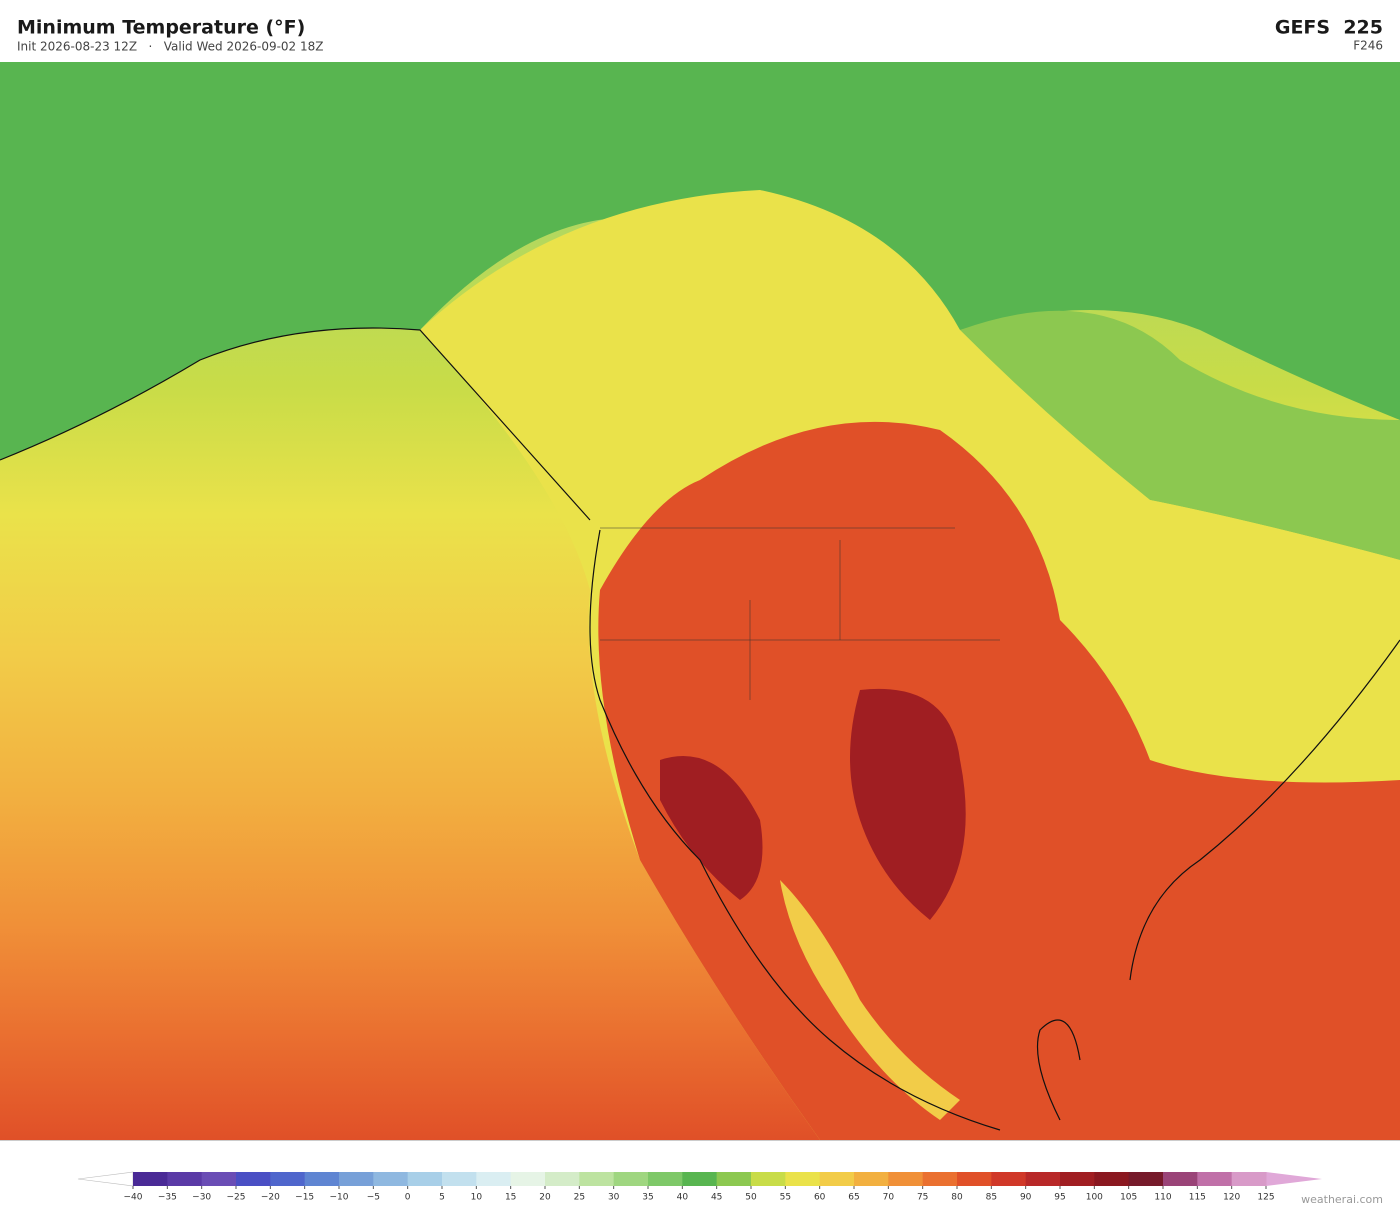  Describe the element at coordinates (408, 1198) in the screenshot. I see `colorbar-tick-label: 0` at that location.